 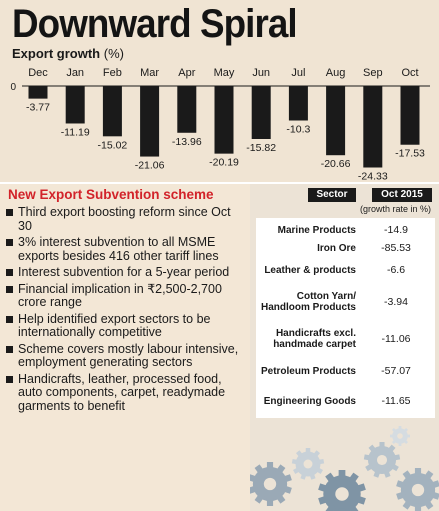 What do you see at coordinates (149, 73) in the screenshot?
I see `category-label: Mar` at bounding box center [149, 73].